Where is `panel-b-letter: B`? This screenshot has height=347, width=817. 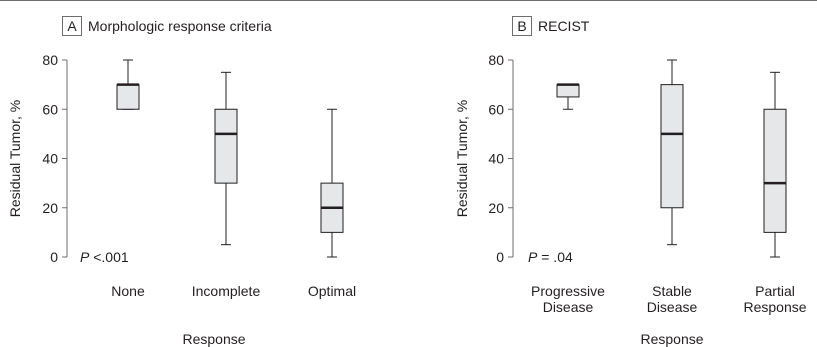
panel-b-letter: B is located at coordinates (522, 26).